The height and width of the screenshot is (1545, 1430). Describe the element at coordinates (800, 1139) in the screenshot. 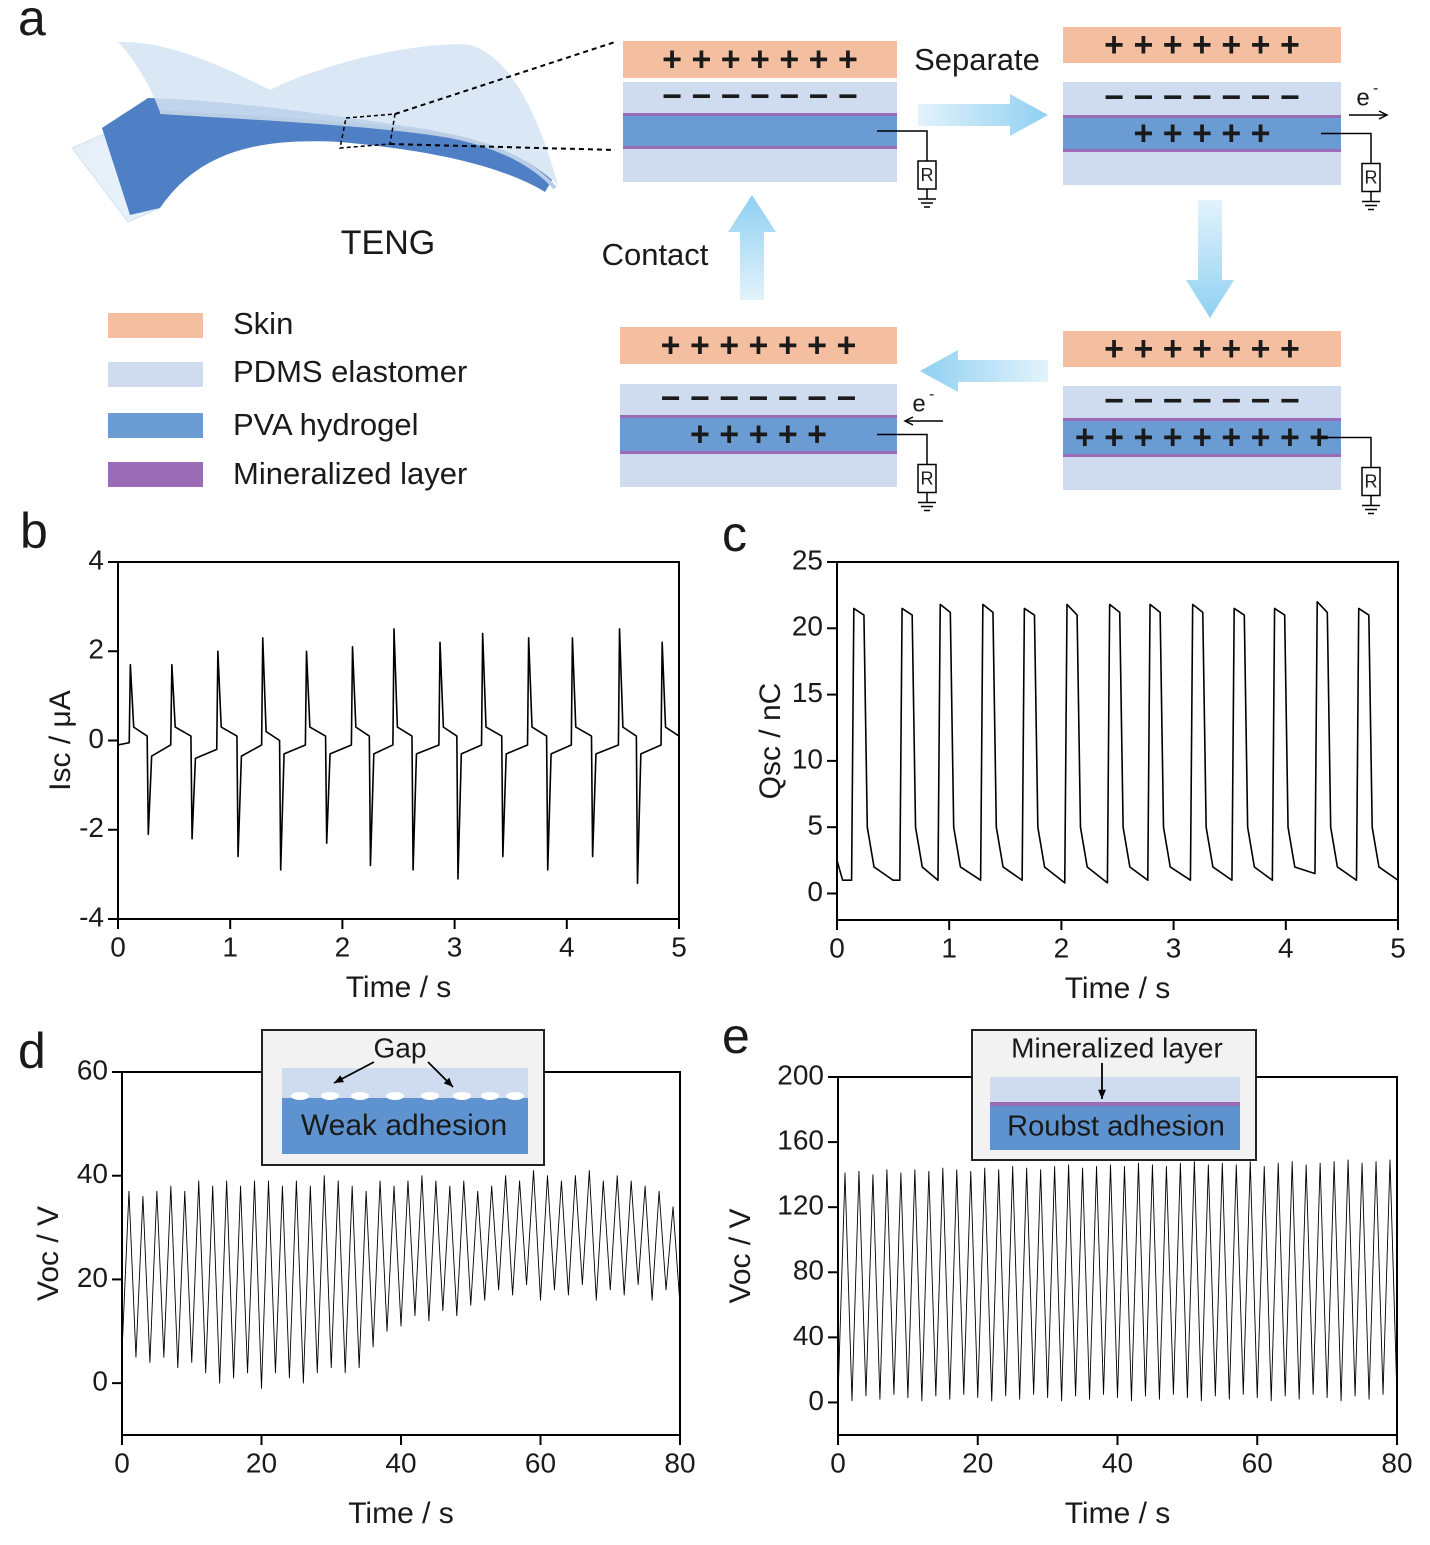

I see `y-tick-label: 160` at that location.